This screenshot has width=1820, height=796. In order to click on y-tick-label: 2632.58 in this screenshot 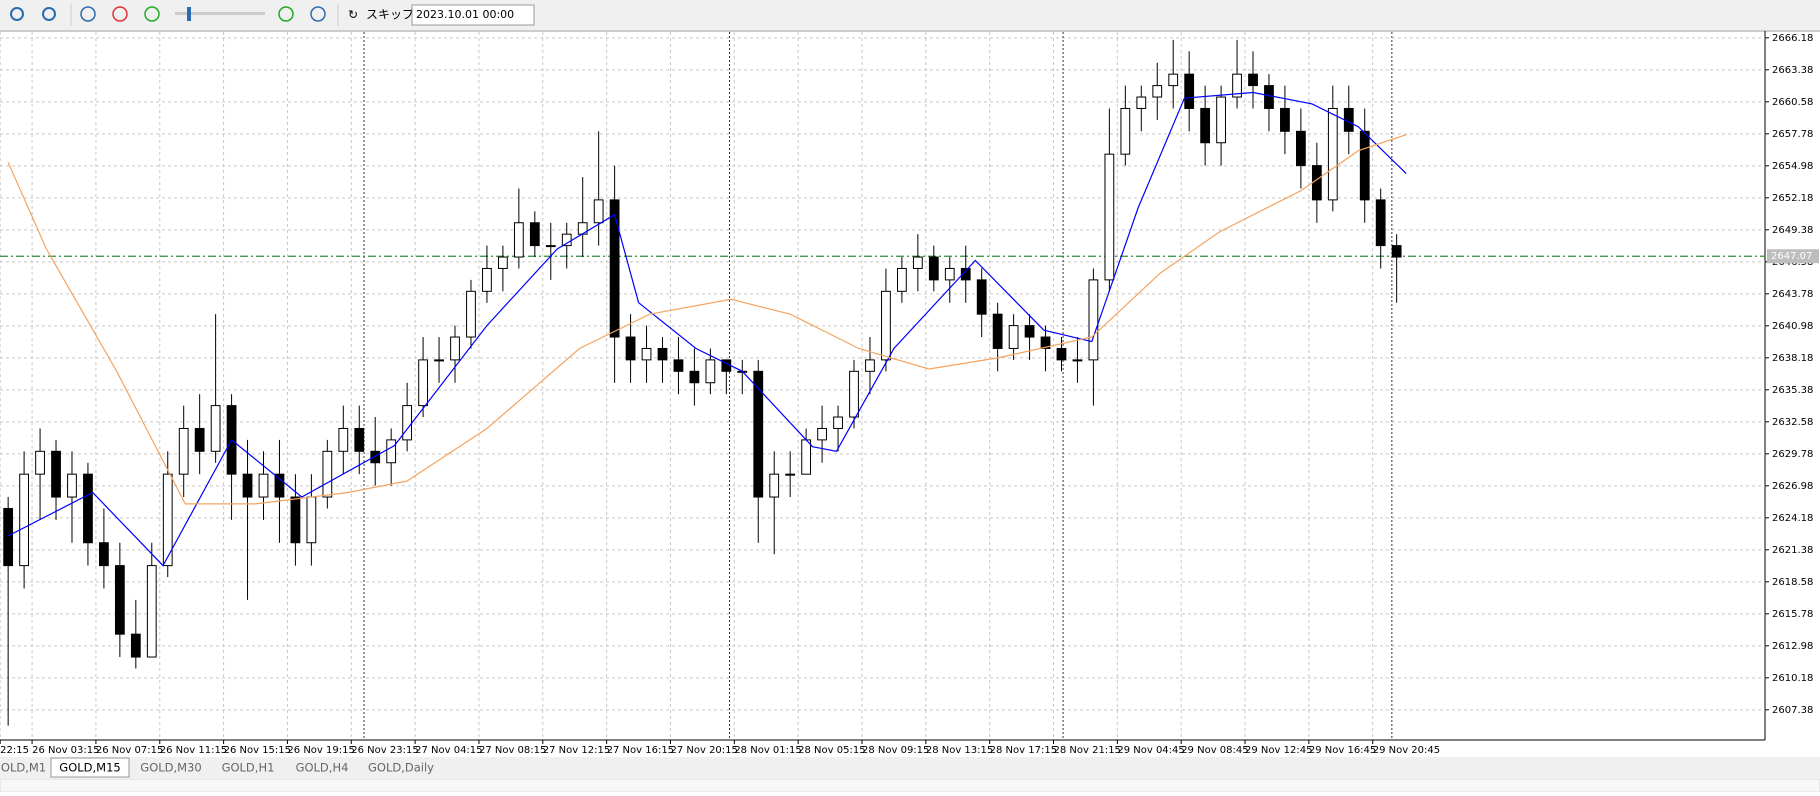, I will do `click(1792, 422)`.